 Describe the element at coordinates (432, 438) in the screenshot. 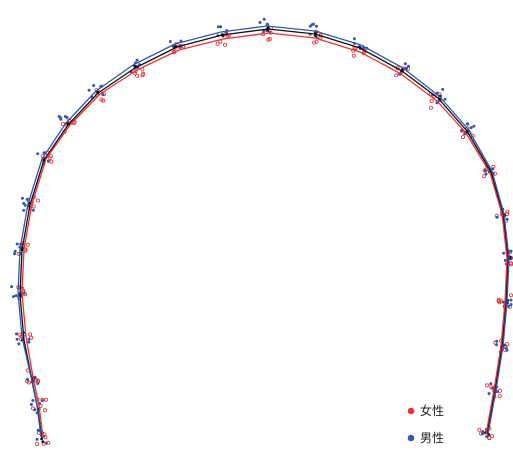

I see `legend-label-male: 男性` at that location.